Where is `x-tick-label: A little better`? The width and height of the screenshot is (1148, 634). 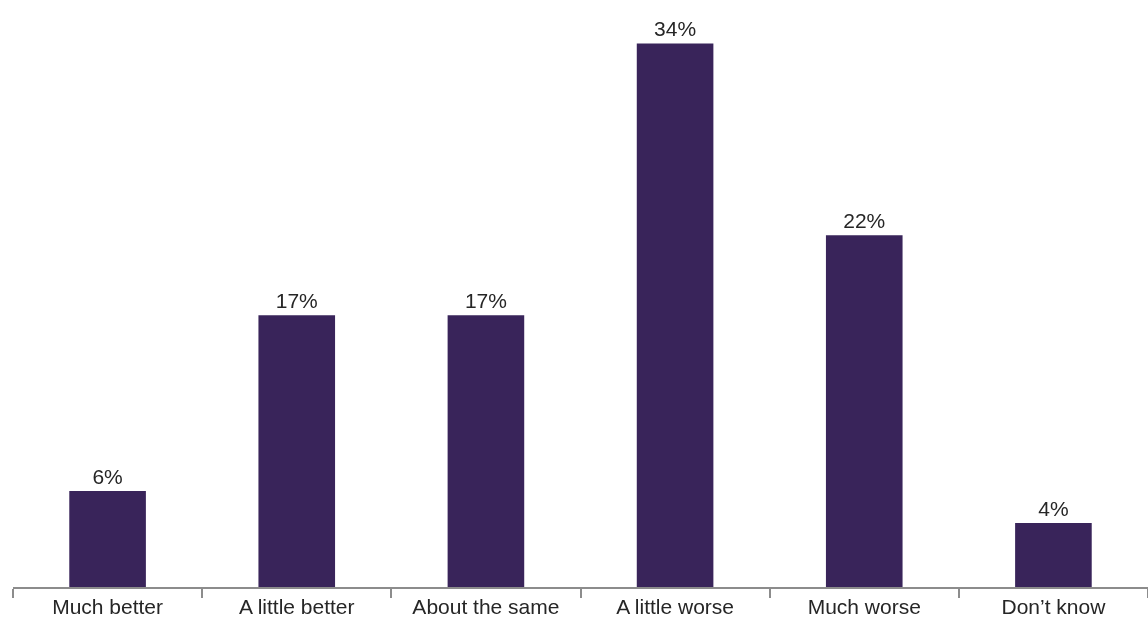
x-tick-label: A little better is located at coordinates (296, 607).